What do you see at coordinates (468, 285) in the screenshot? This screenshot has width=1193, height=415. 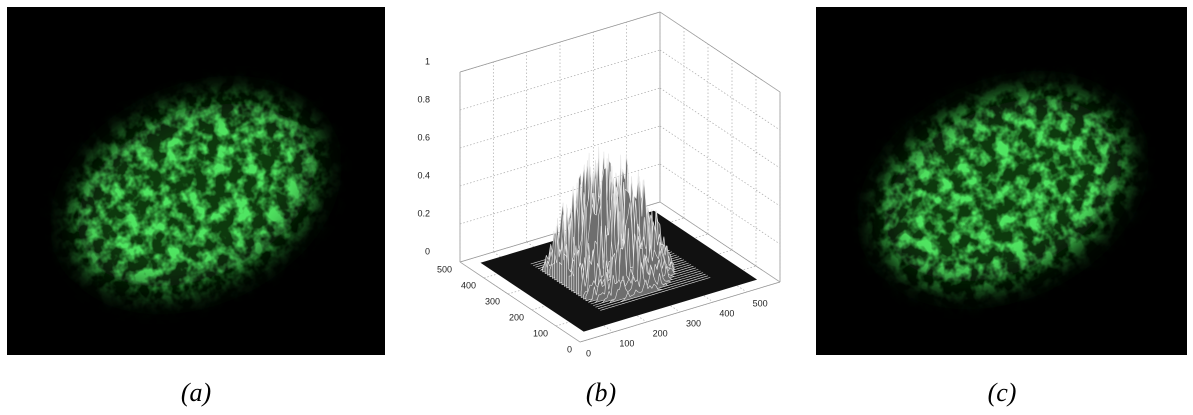 I see `y-tick-label: 400` at bounding box center [468, 285].